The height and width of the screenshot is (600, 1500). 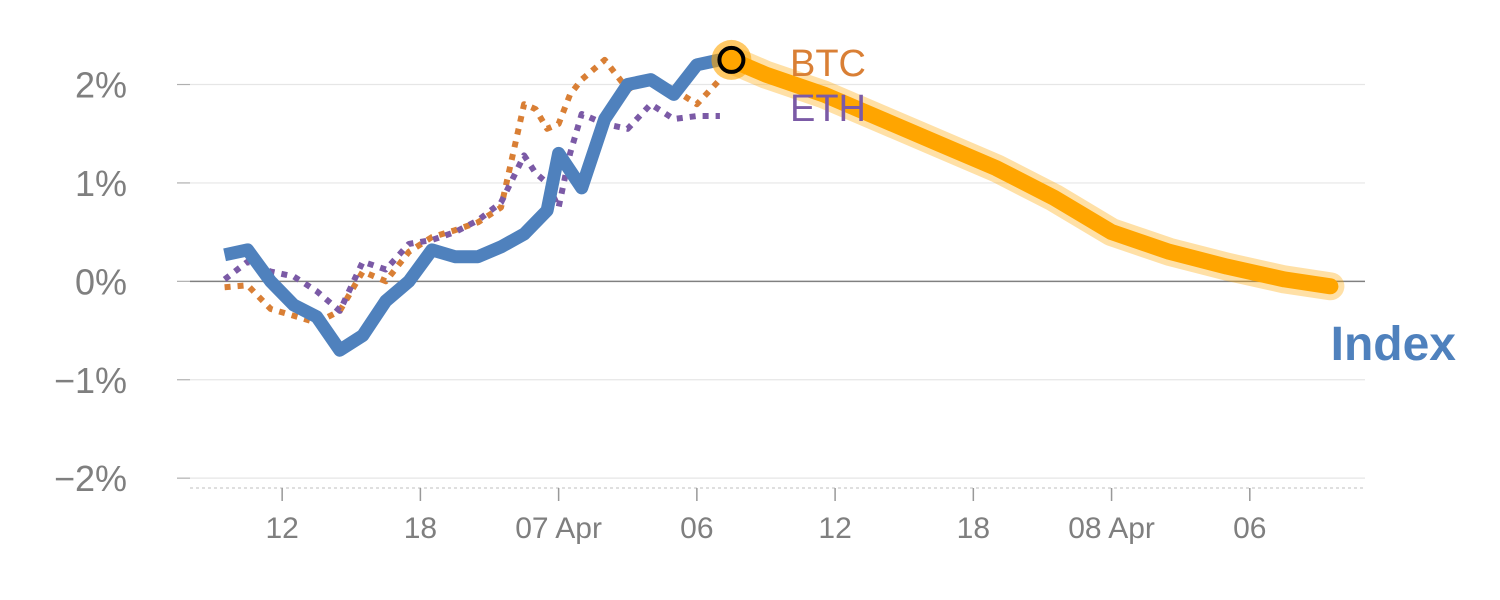 I want to click on current-point-marker, so click(x=731, y=59).